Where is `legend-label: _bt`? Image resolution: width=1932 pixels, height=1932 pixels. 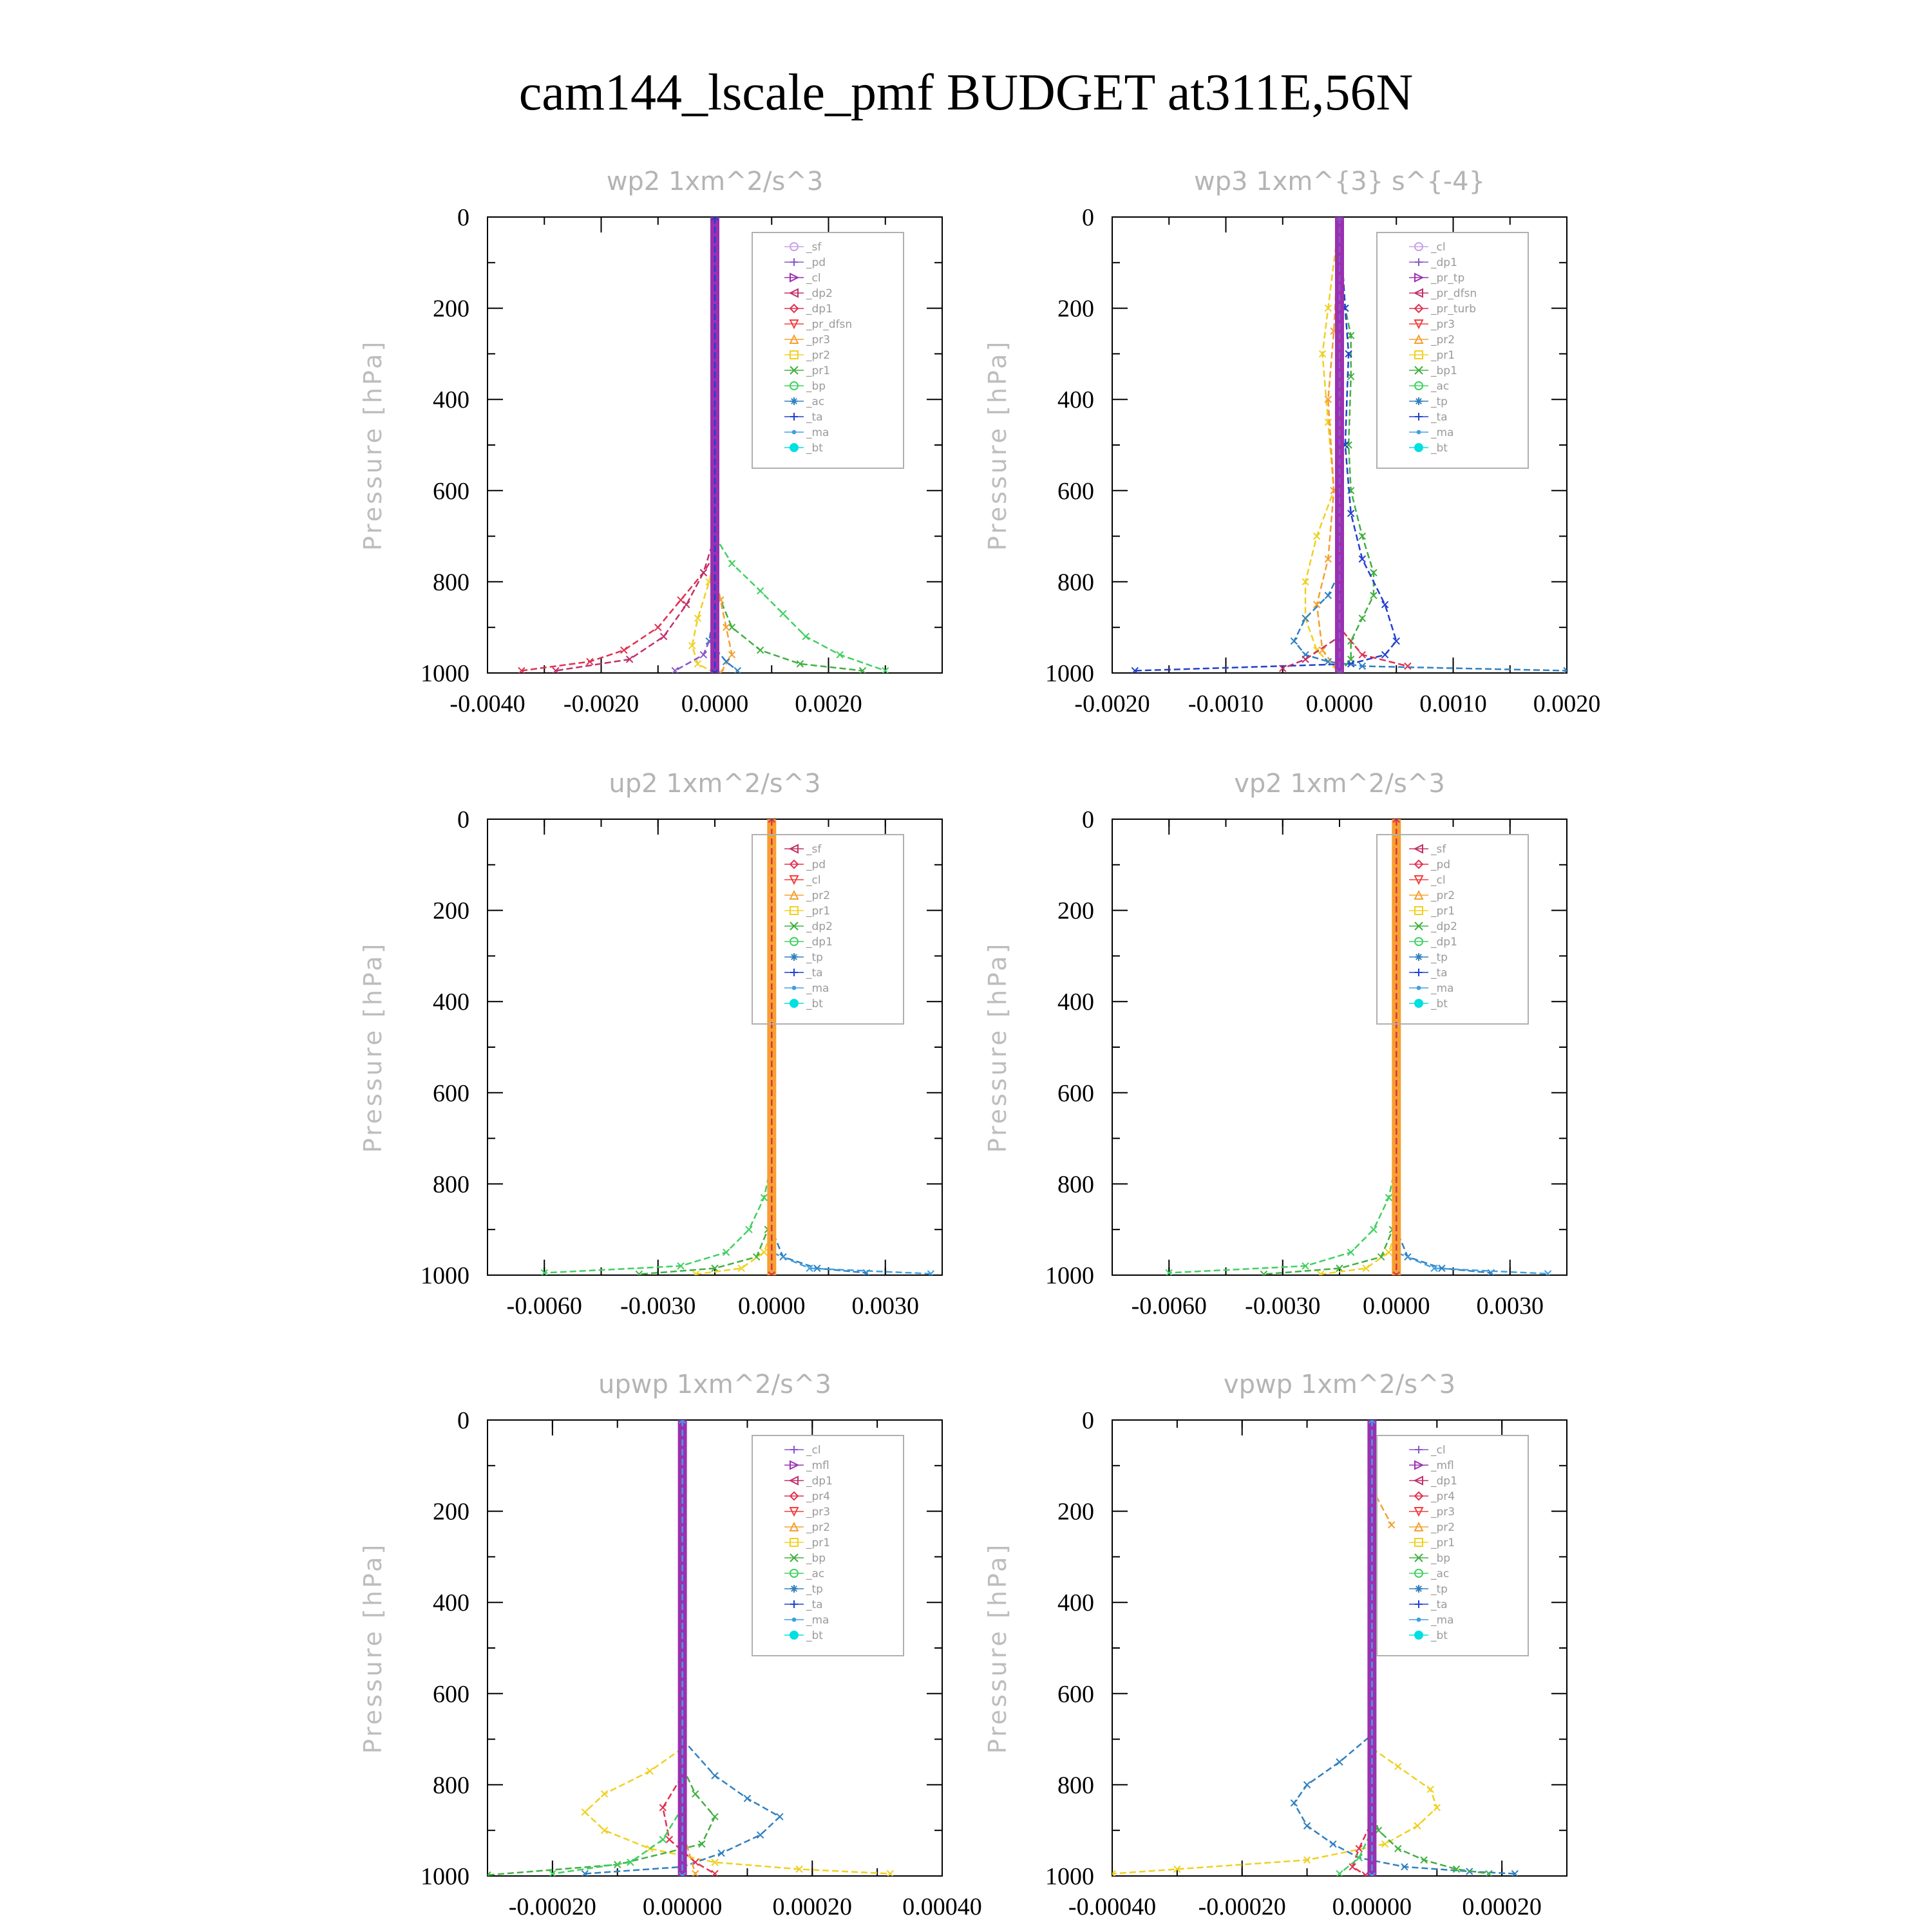 legend-label: _bt is located at coordinates (814, 1636).